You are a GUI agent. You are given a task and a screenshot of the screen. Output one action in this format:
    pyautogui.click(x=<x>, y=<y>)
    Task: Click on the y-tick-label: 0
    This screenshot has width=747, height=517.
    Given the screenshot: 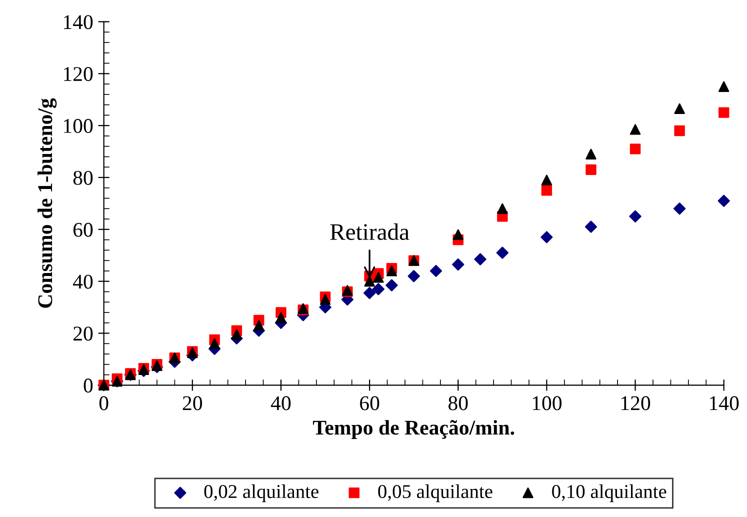 What is the action you would take?
    pyautogui.click(x=88, y=385)
    